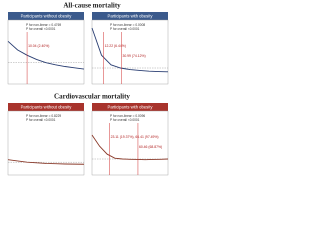 The width and height of the screenshot is (320, 240). Describe the element at coordinates (38, 46) in the screenshot. I see `cutoff-label: 10.04 (2.40%)` at that location.